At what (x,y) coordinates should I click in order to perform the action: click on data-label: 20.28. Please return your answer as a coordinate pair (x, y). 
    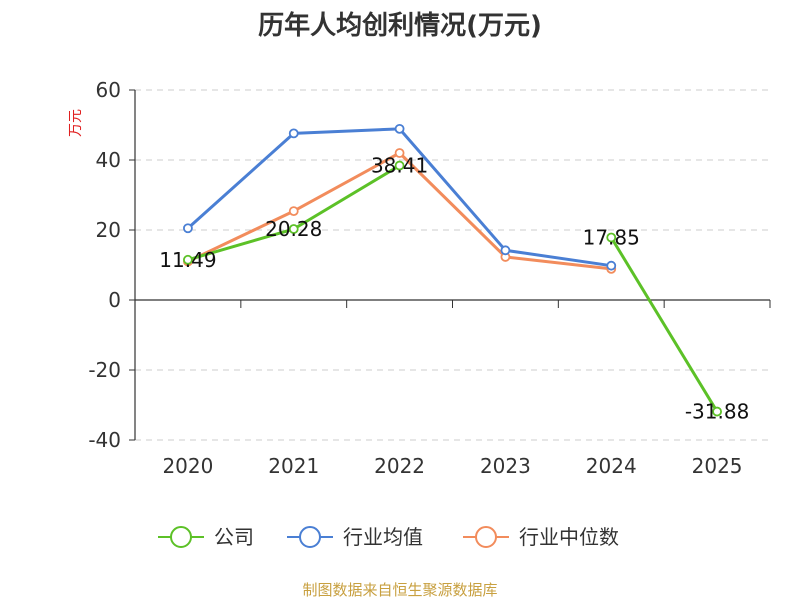
    Looking at the image, I should click on (293, 229).